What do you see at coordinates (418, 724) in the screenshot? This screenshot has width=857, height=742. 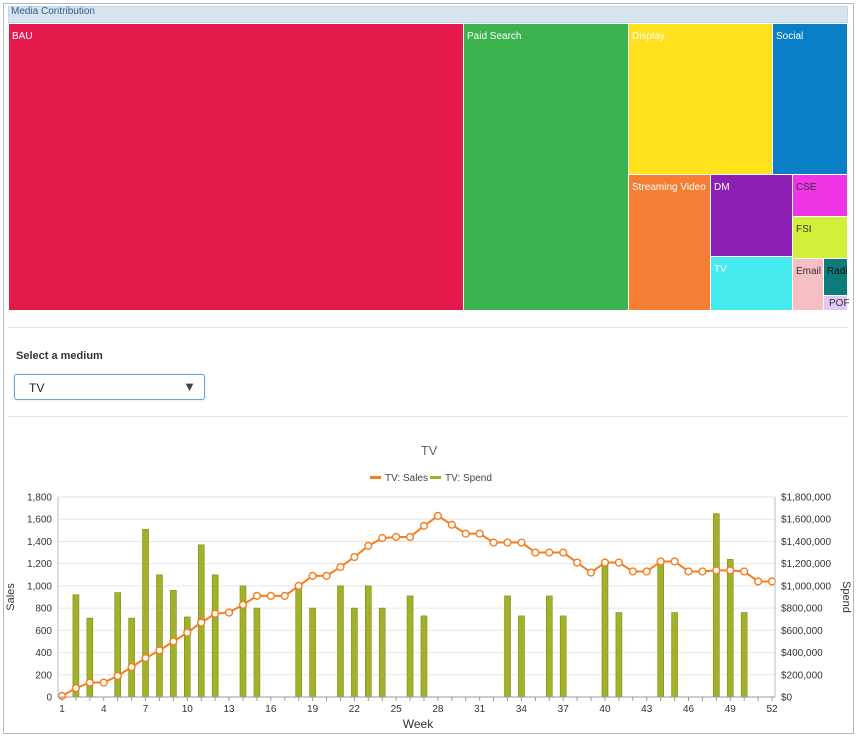 I see `x-axis-title: Week` at bounding box center [418, 724].